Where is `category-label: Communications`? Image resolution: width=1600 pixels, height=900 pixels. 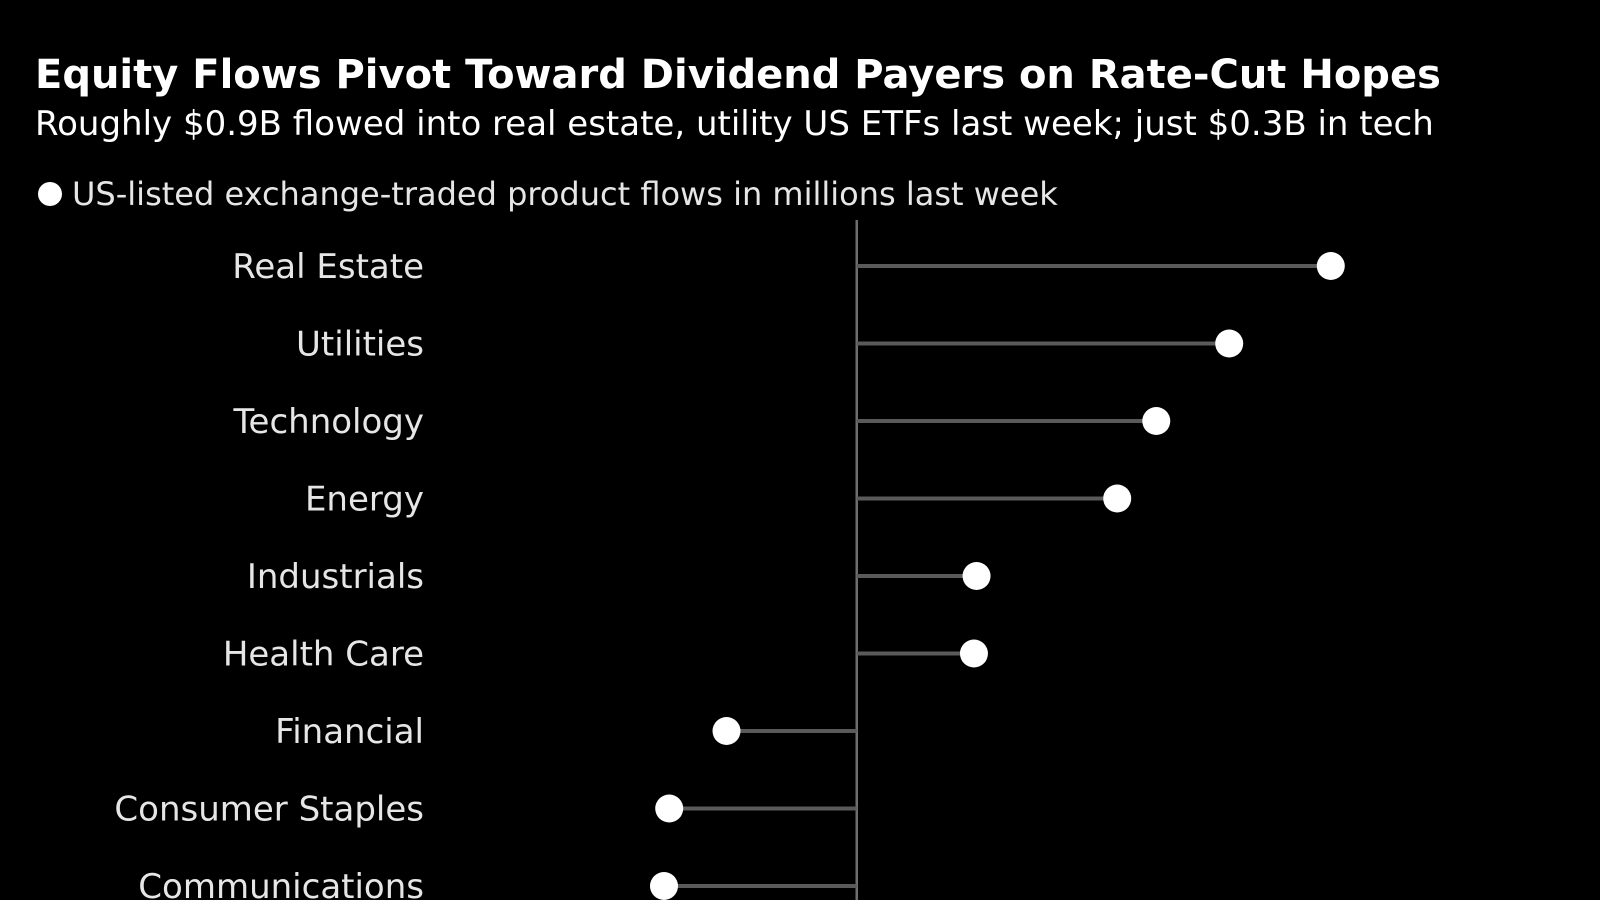
category-label: Communications is located at coordinates (281, 883).